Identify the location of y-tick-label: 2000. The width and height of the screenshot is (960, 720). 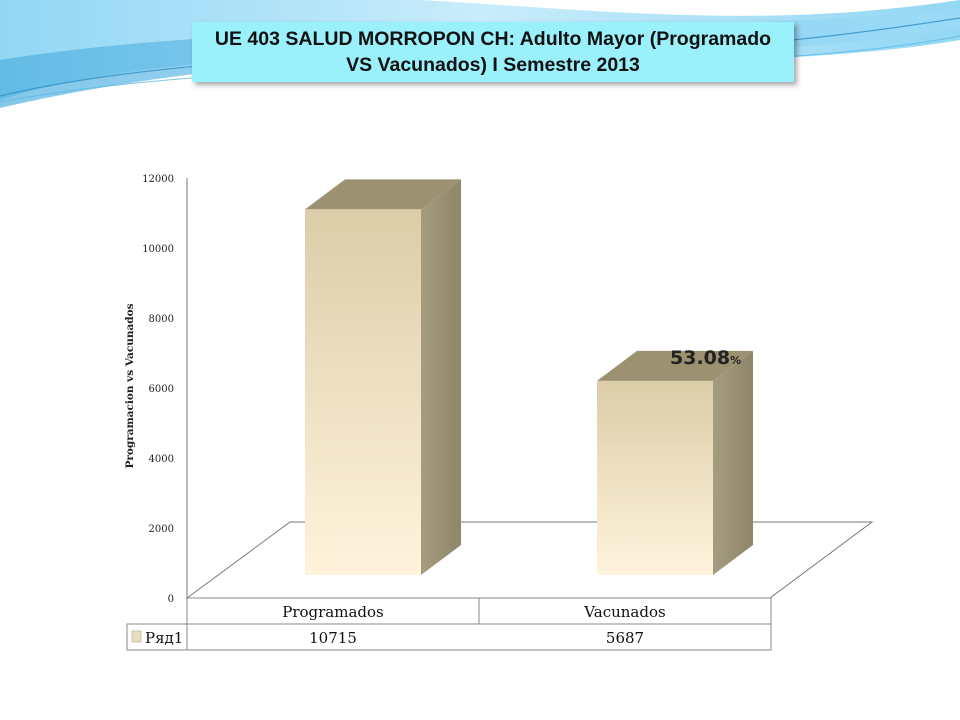
(161, 529).